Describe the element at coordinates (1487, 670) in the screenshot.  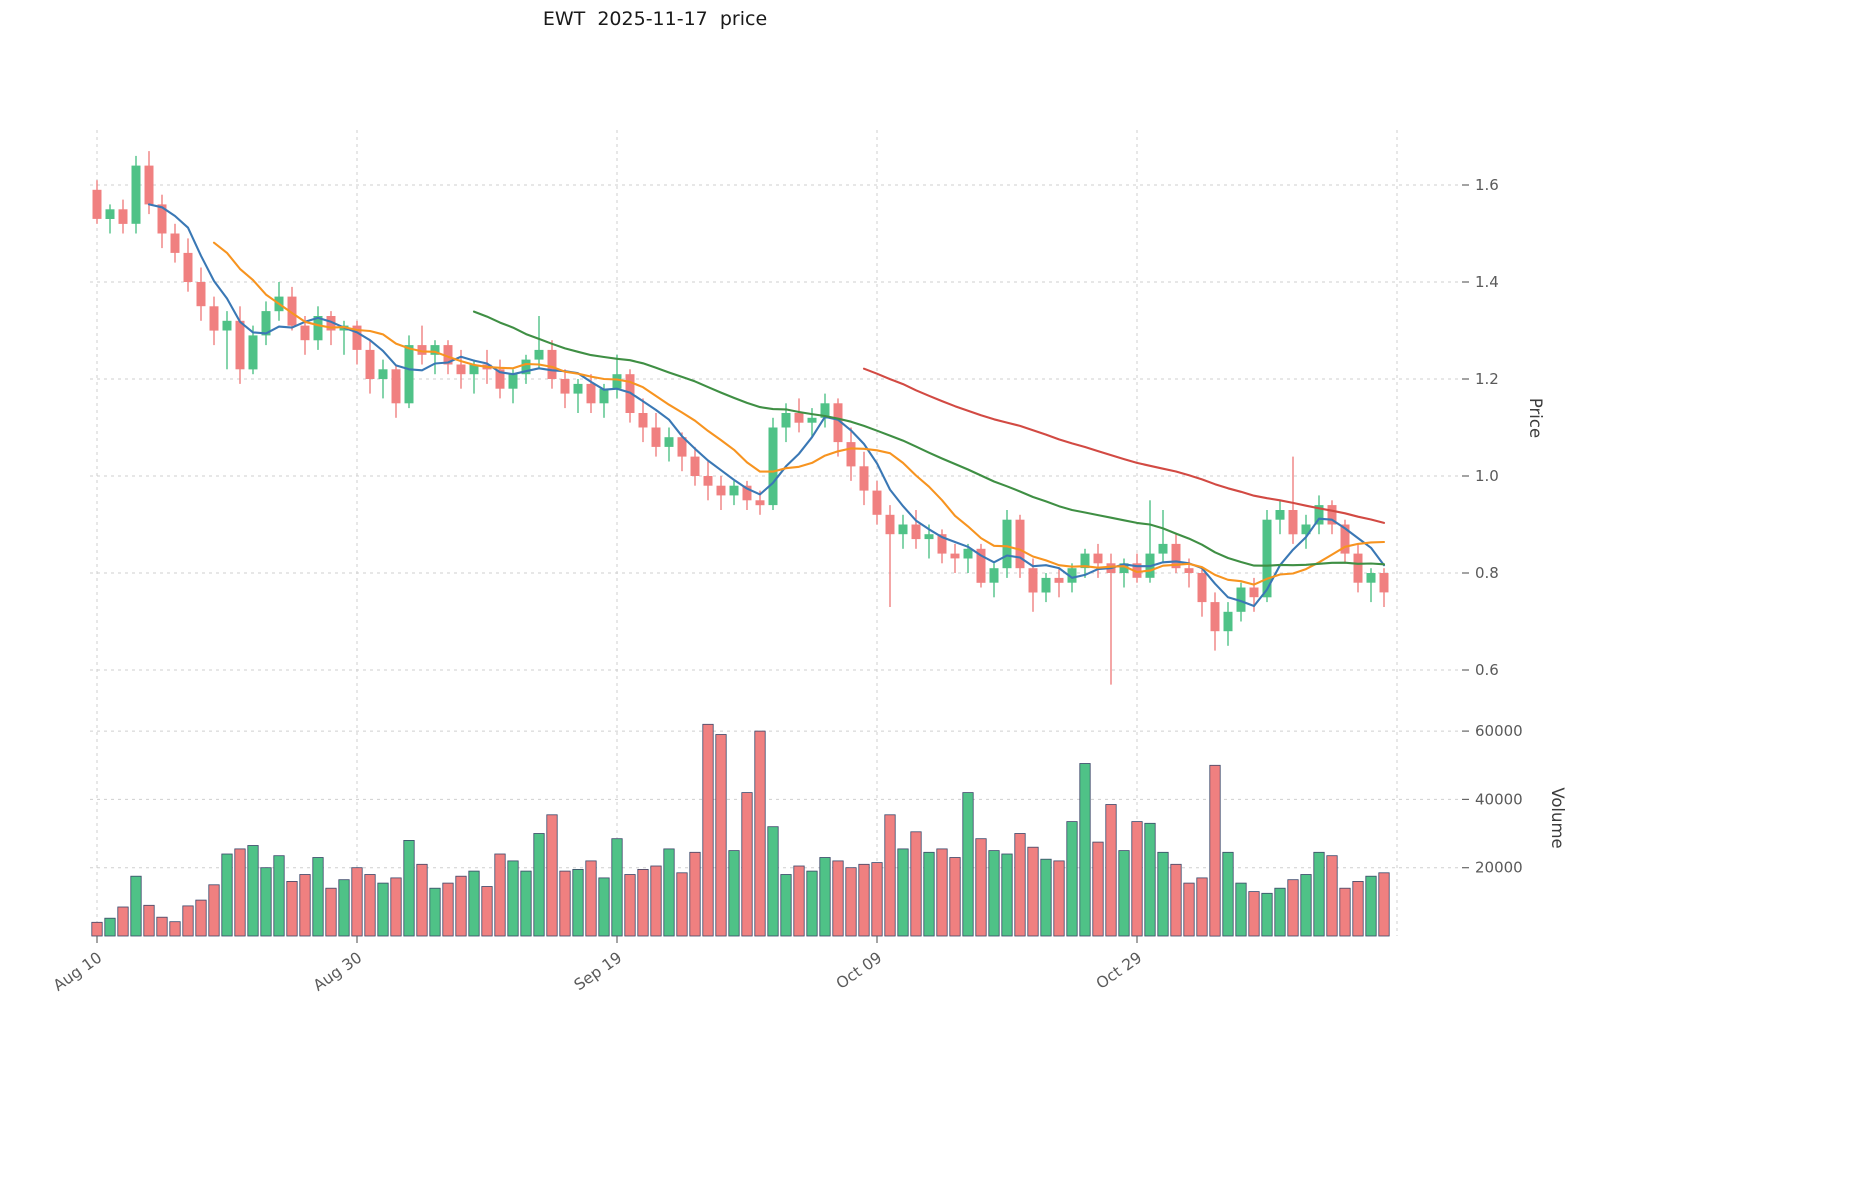
I see `price-tick-label: 0.6` at that location.